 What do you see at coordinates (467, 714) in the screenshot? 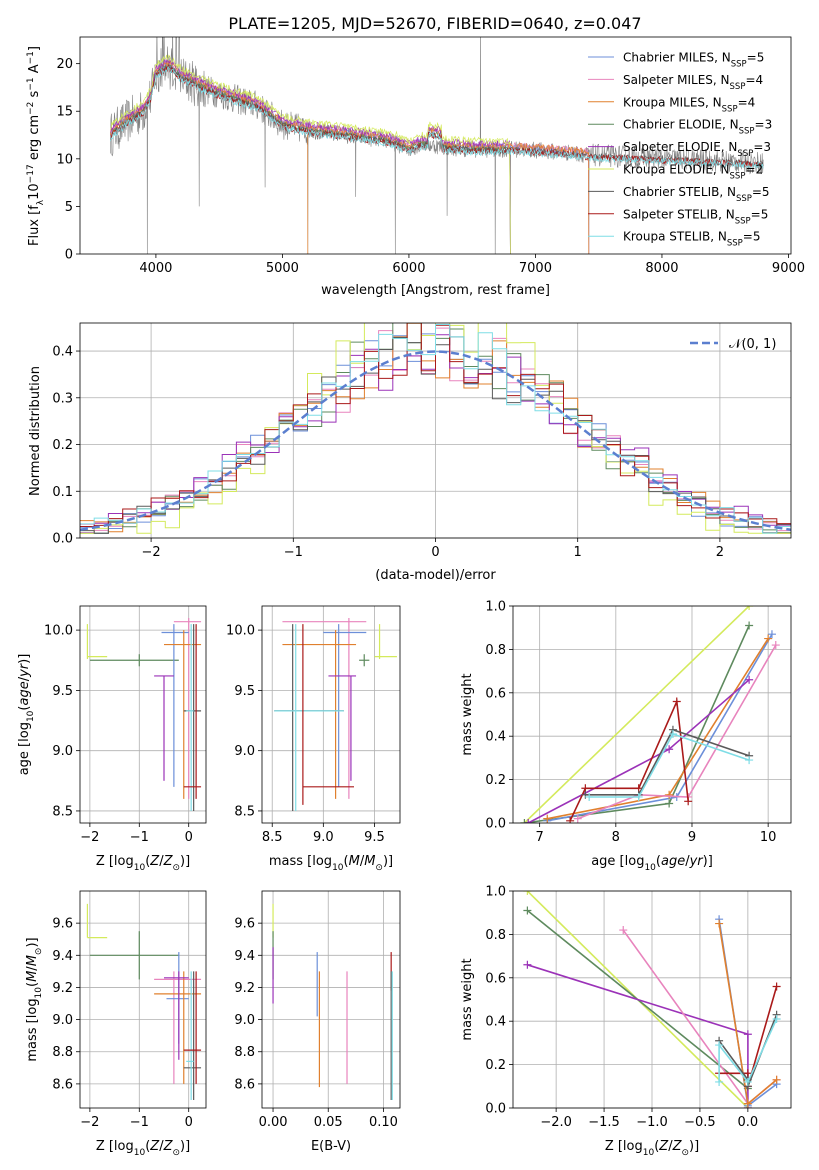
I see `weight_vs_age-ylabel: mass weight` at bounding box center [467, 714].